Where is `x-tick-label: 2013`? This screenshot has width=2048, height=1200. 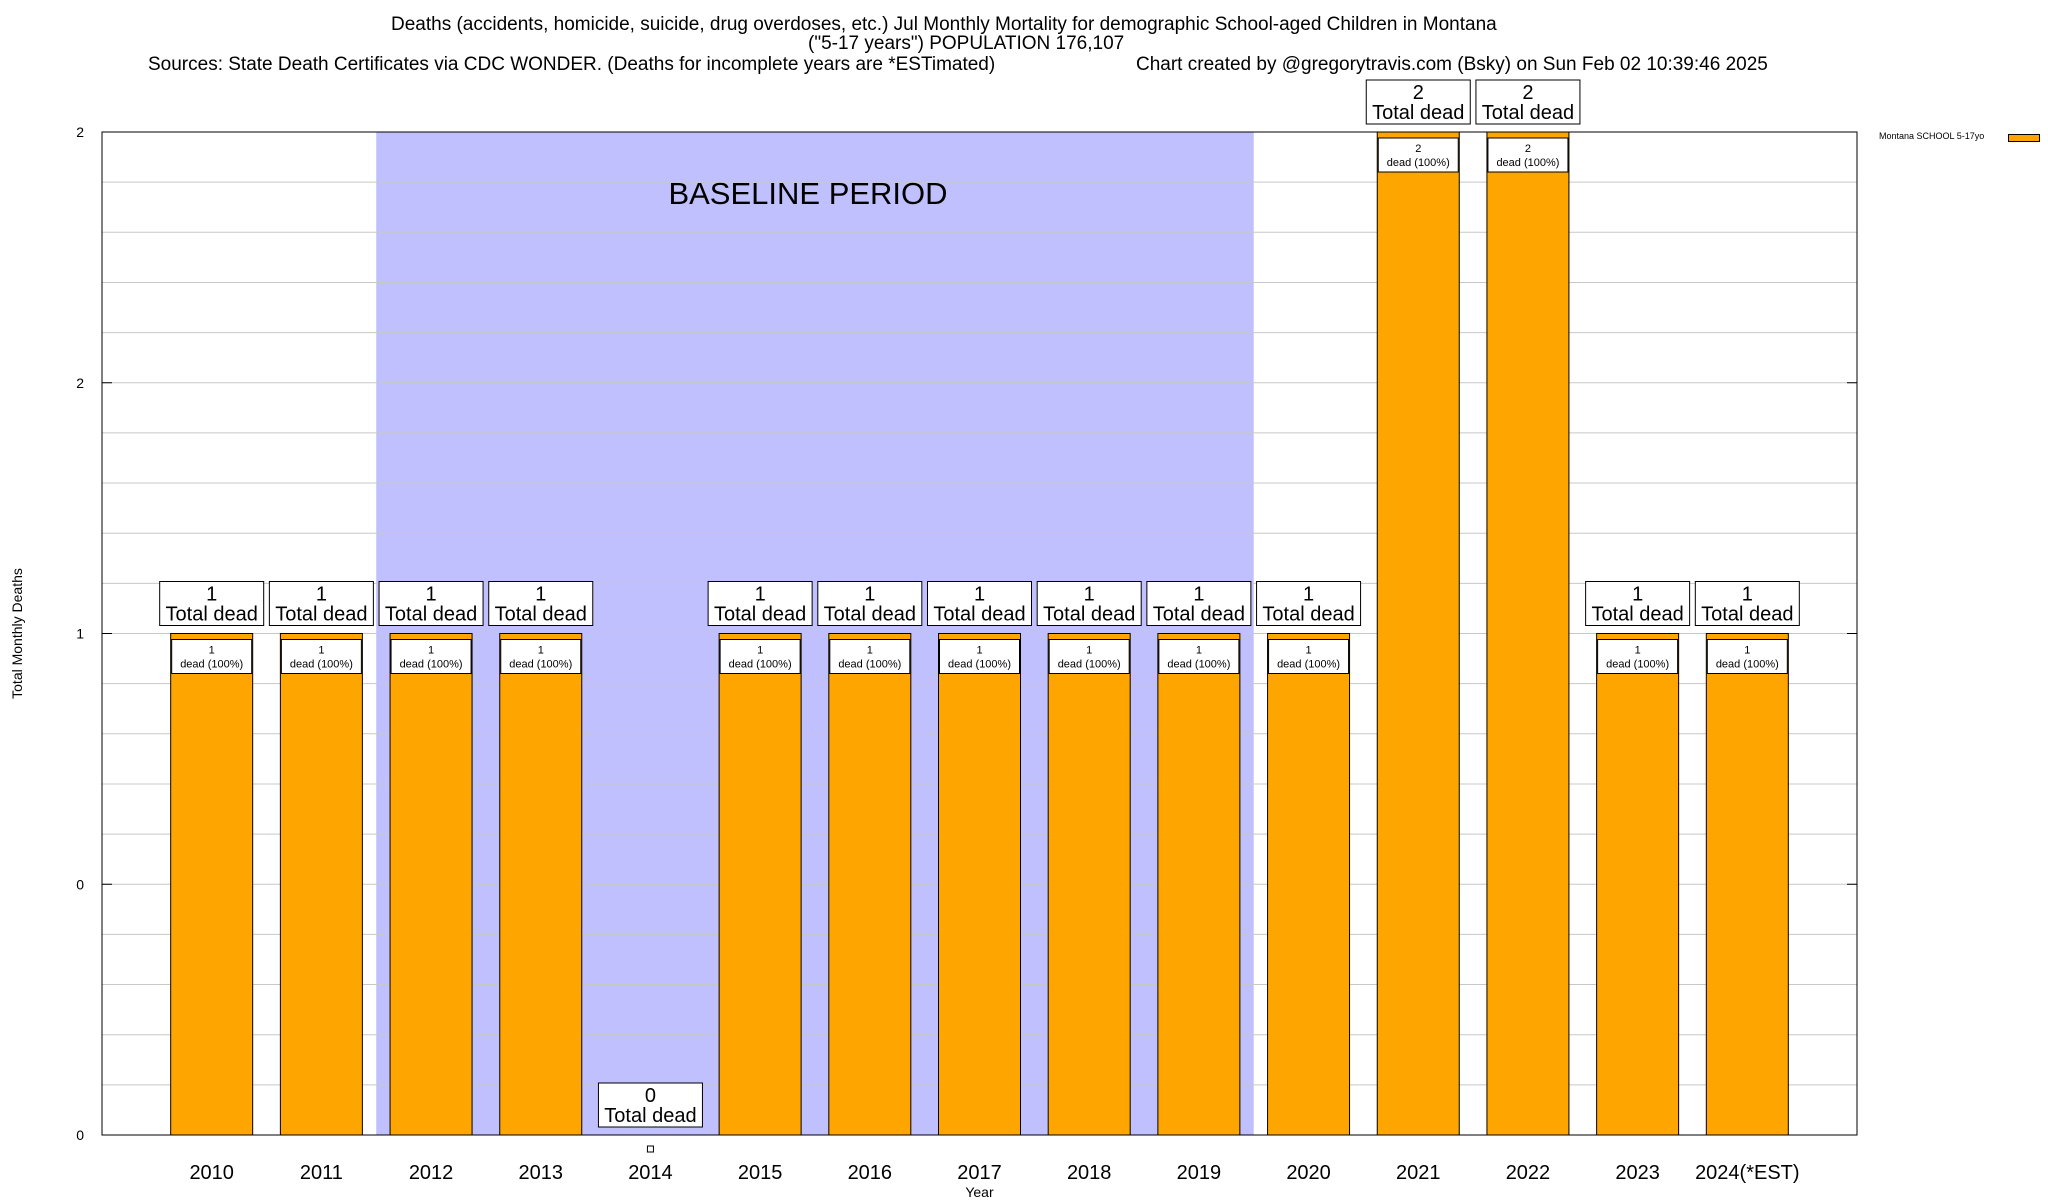 x-tick-label: 2013 is located at coordinates (541, 1173).